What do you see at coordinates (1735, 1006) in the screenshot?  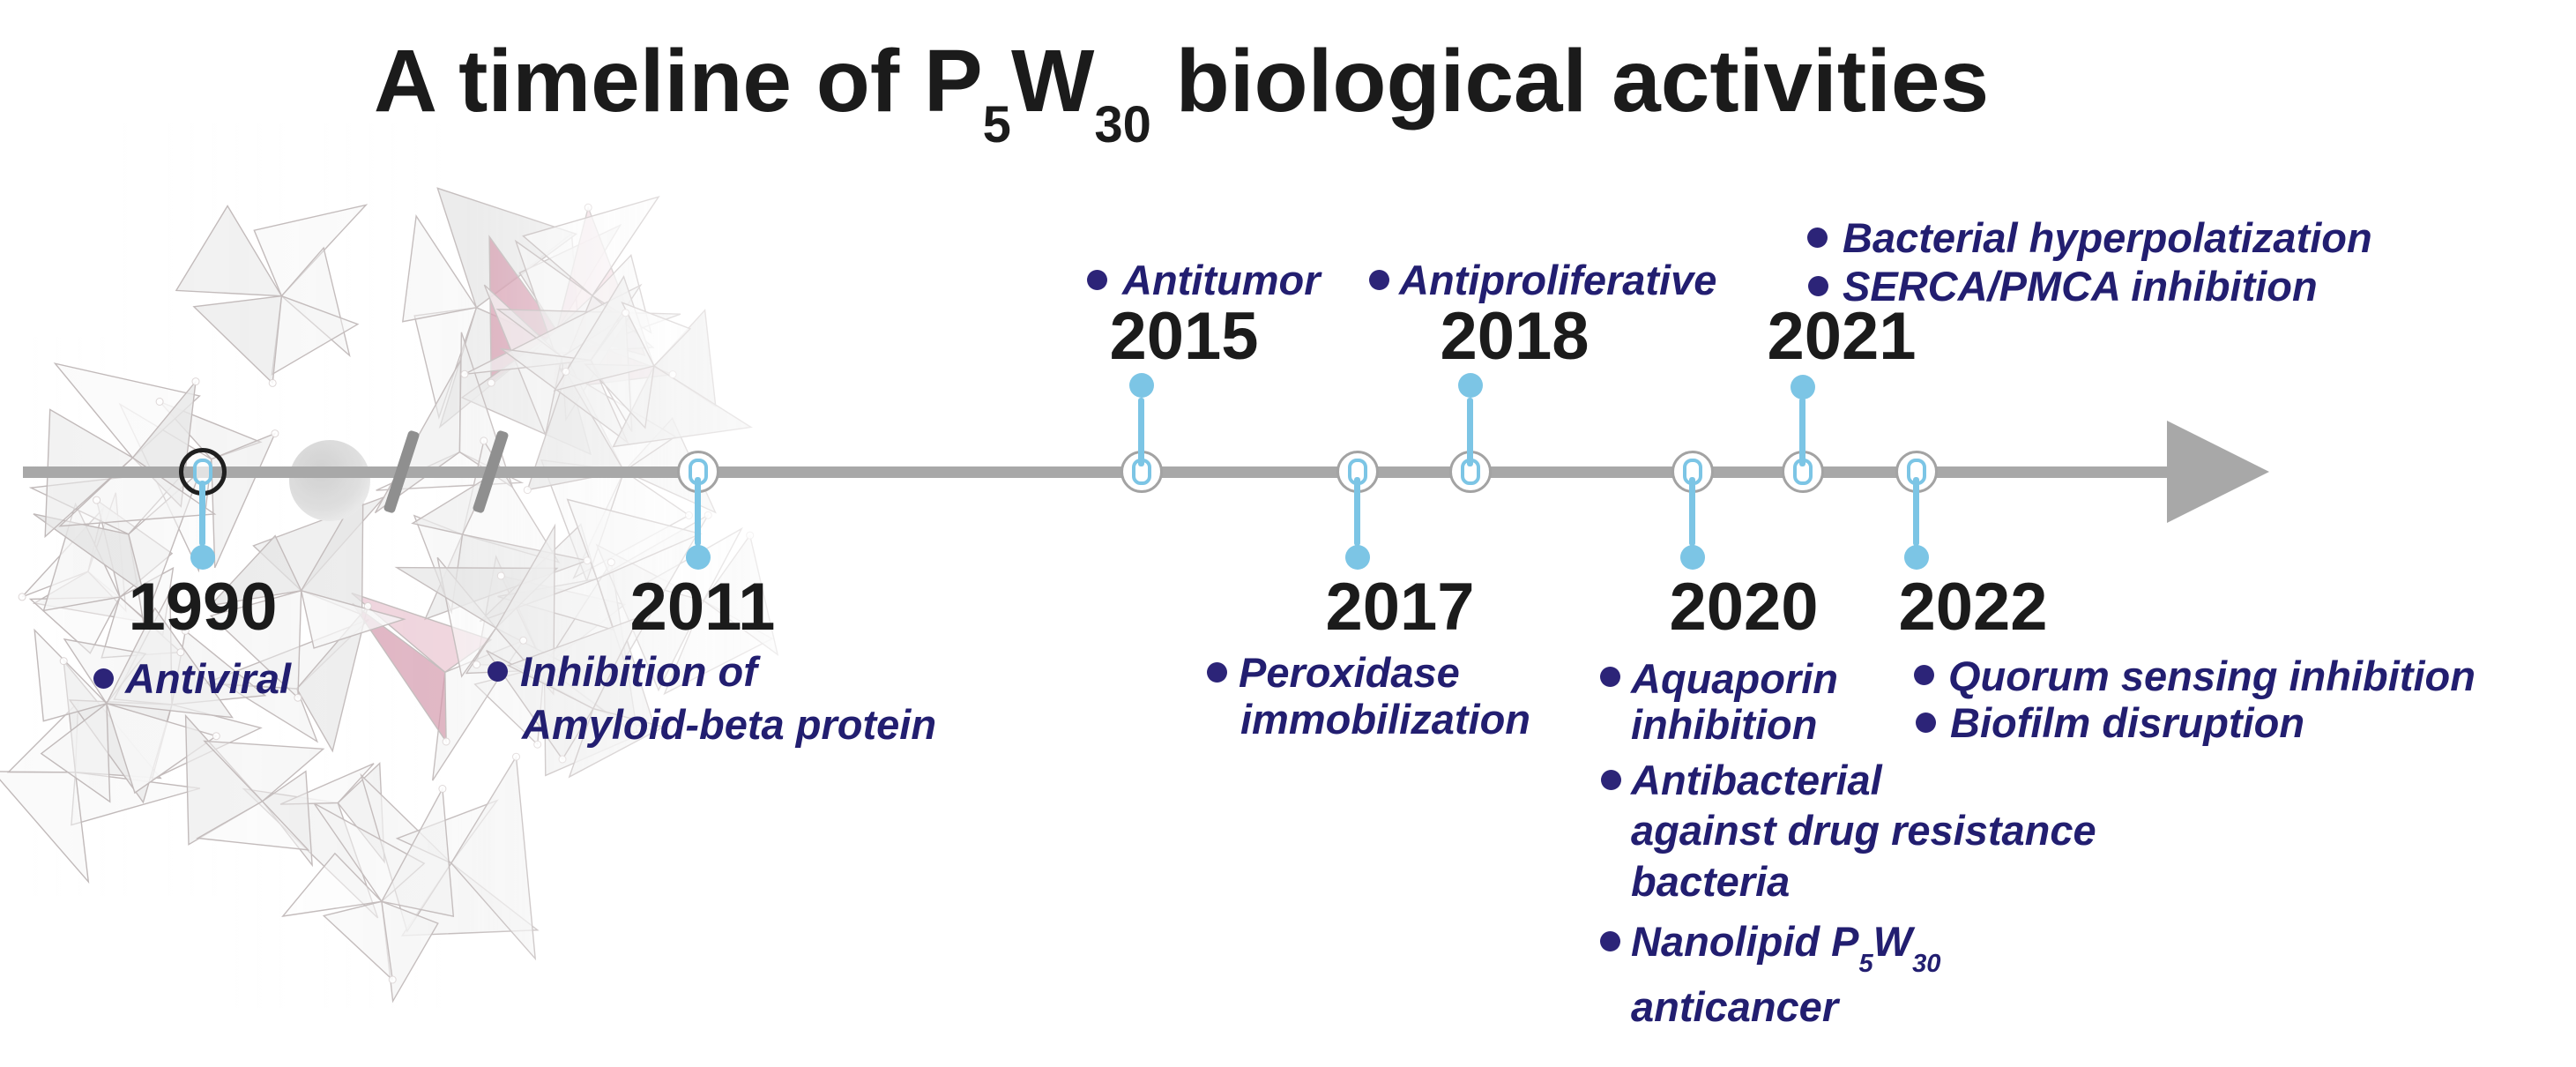 I see `note-2020-anticancer: anticancer` at bounding box center [1735, 1006].